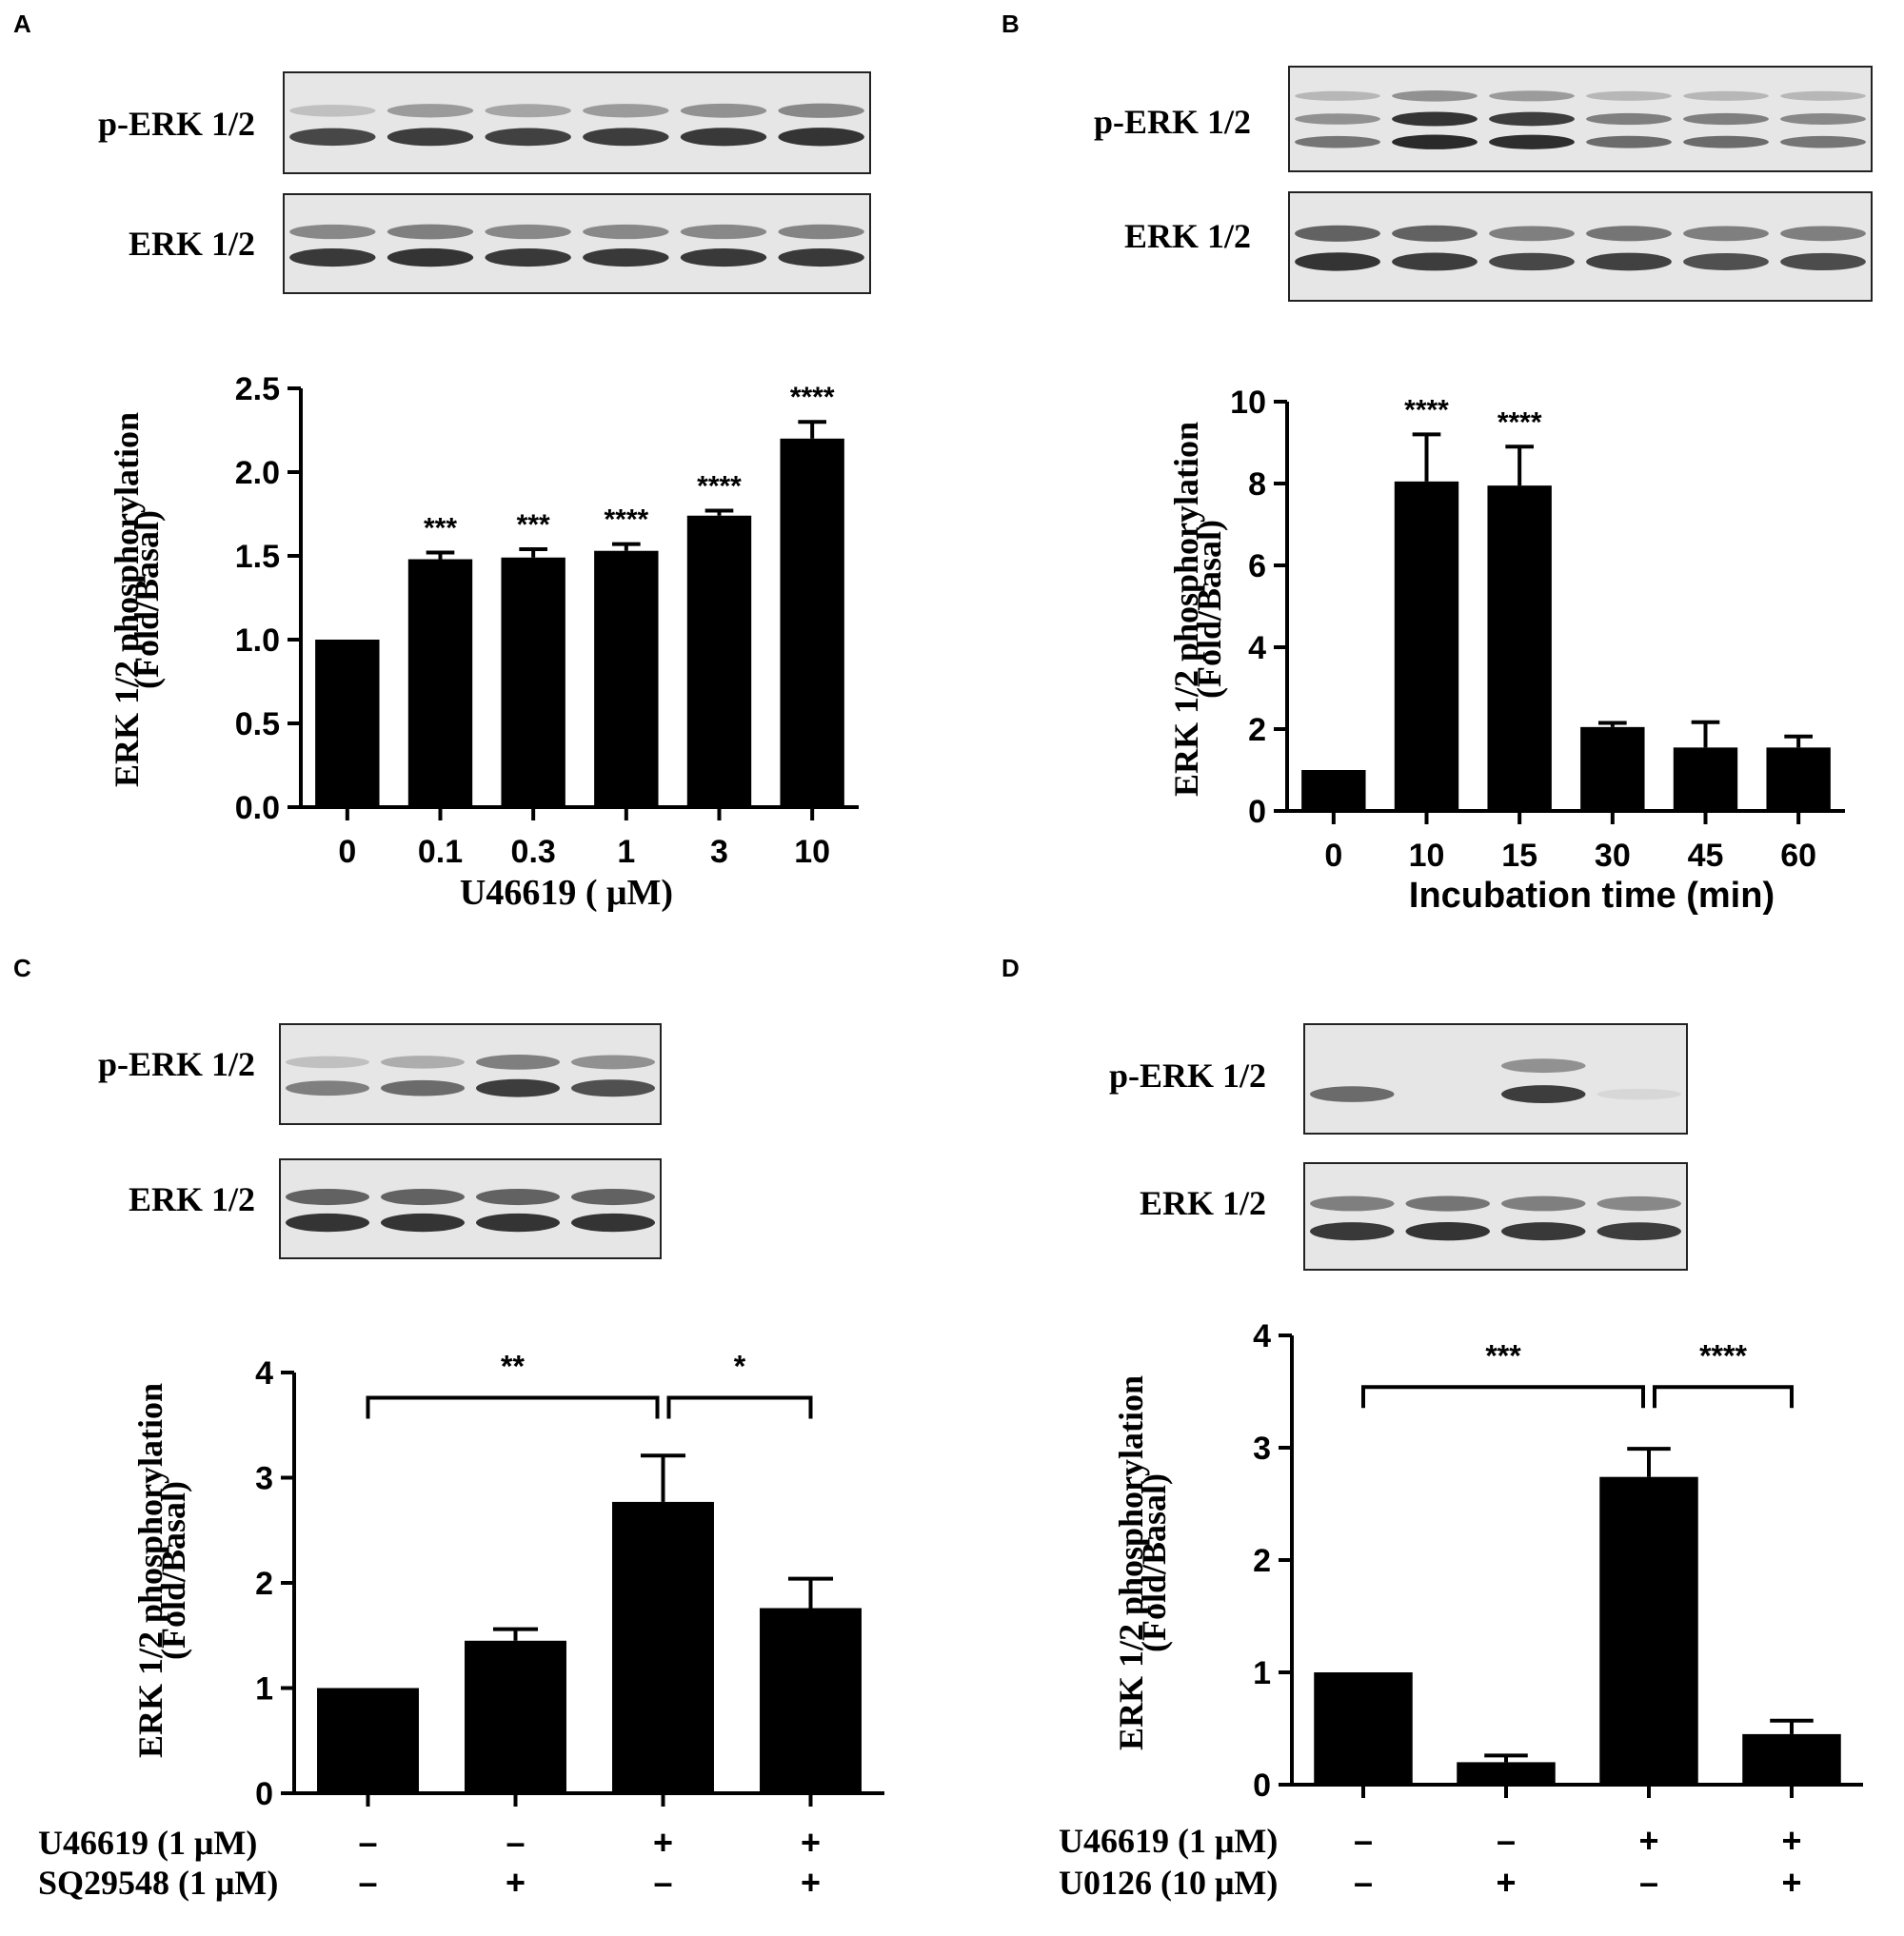 This screenshot has width=1904, height=1936. Describe the element at coordinates (1706, 856) in the screenshot. I see `x-tick-label: 45` at that location.